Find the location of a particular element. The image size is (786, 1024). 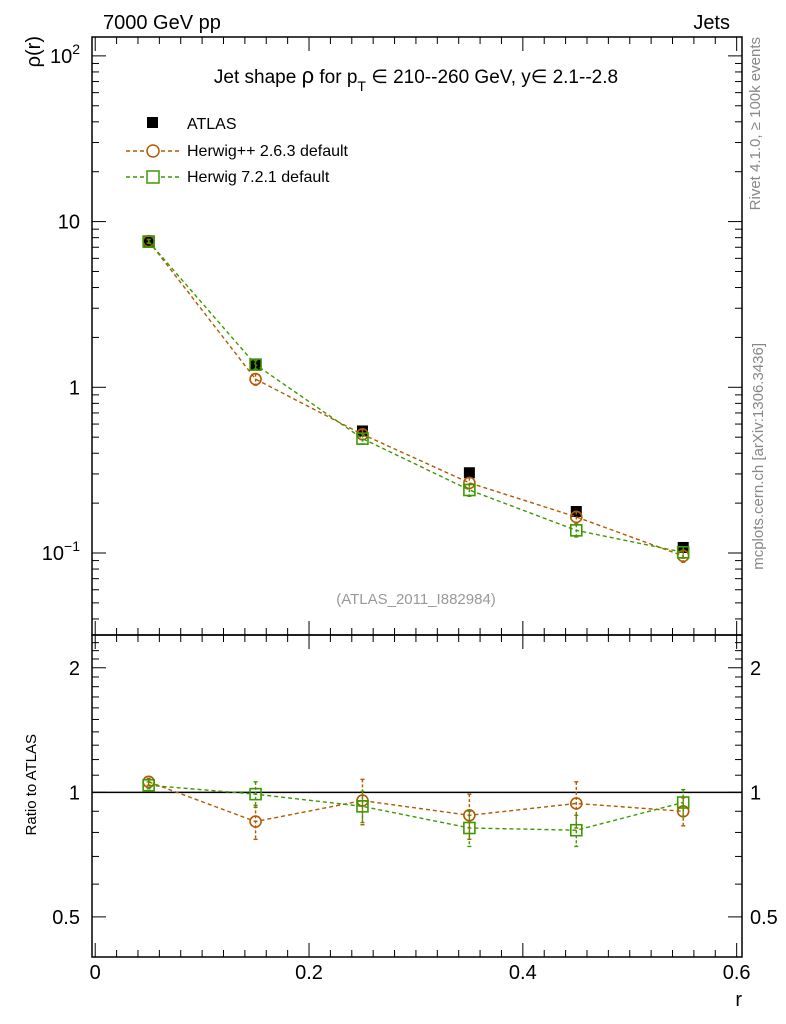

ratio-y-tick-label-right: 1 is located at coordinates (755, 793).